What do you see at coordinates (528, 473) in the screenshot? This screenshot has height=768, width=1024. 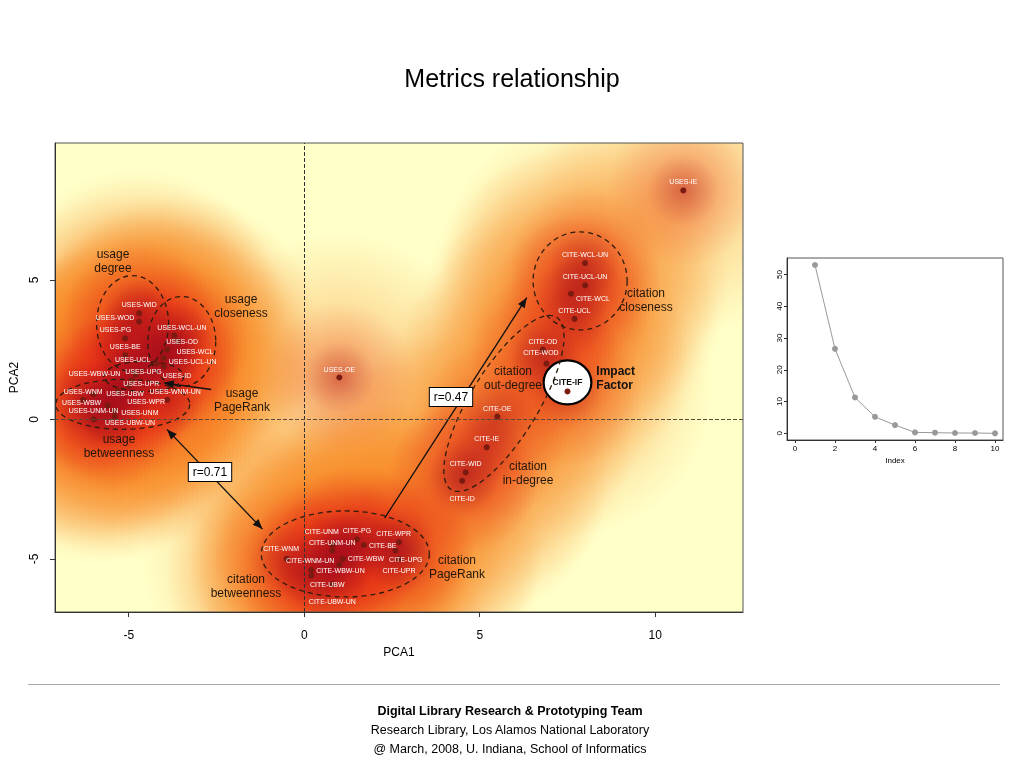 I see `annotation: citation in-degree` at bounding box center [528, 473].